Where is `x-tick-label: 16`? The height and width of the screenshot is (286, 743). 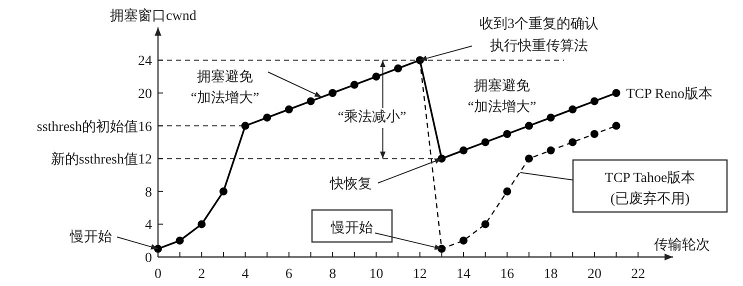 x-tick-label: 16 is located at coordinates (507, 274).